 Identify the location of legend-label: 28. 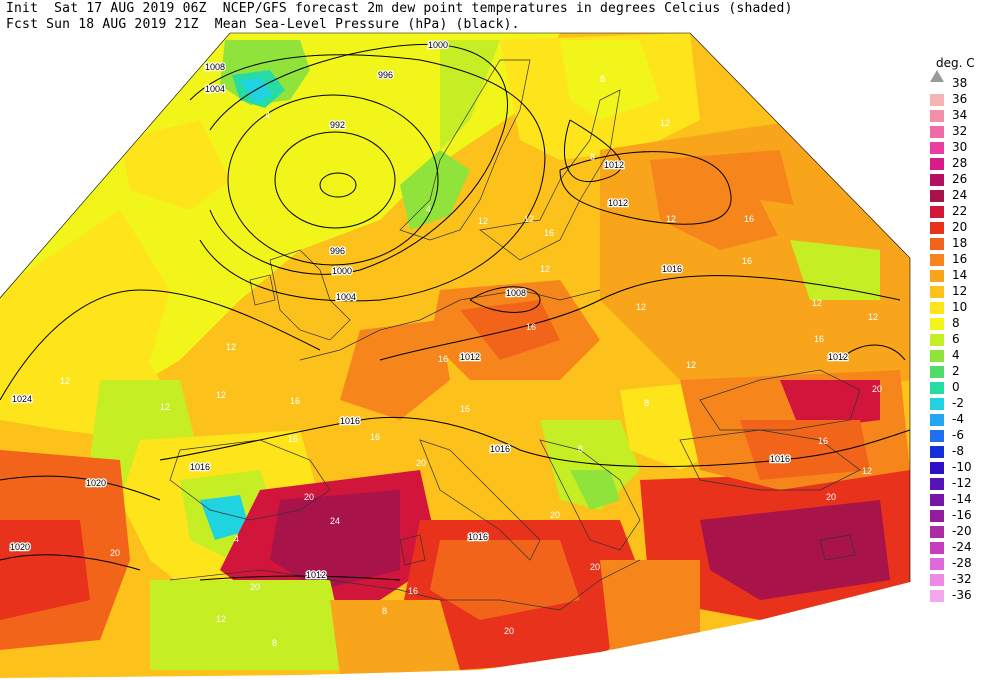
(960, 163).